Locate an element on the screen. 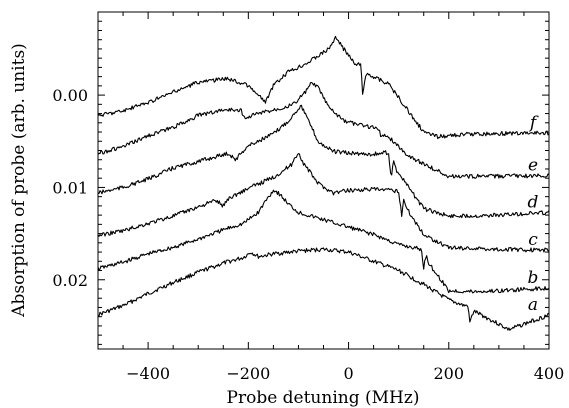  x-tick-label: 200 is located at coordinates (449, 373).